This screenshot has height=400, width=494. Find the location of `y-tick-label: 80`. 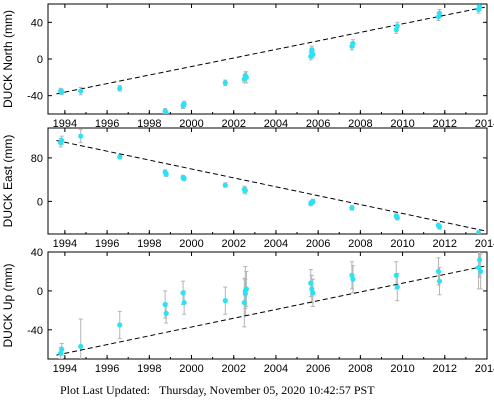

y-tick-label: 80 is located at coordinates (37, 159).